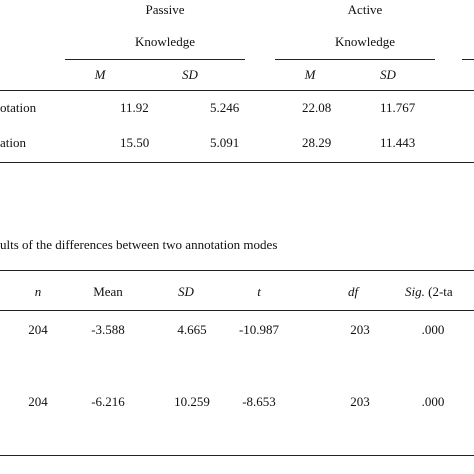 Image resolution: width=474 pixels, height=474 pixels. I want to click on sig-label: Sig., so click(415, 291).